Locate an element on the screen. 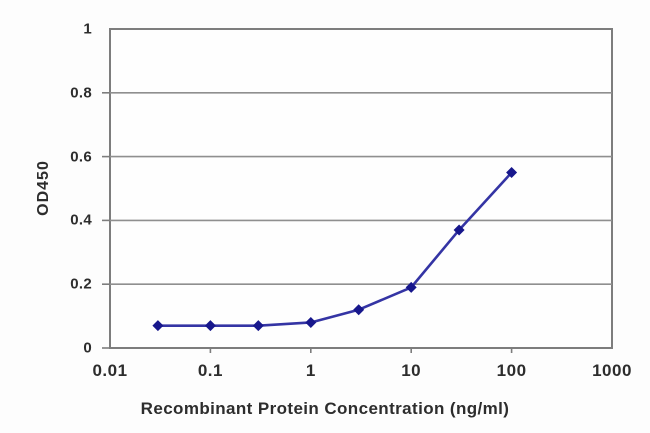  y-axis-title: OD450 is located at coordinates (43, 188).